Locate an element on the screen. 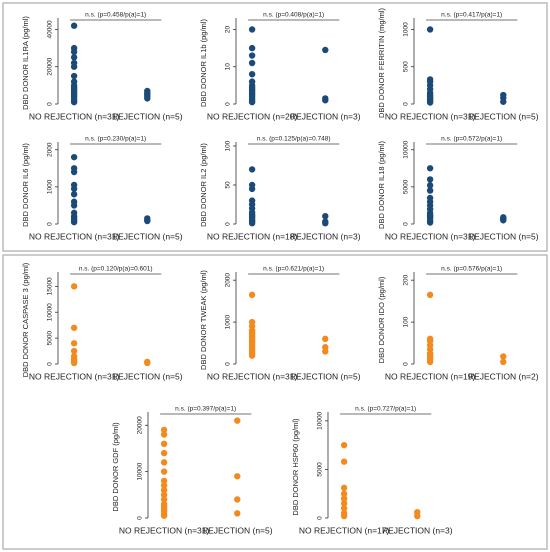 The image size is (550, 552). annotation: n.s. (p=0.125/p(a)=0.748) is located at coordinates (294, 139).